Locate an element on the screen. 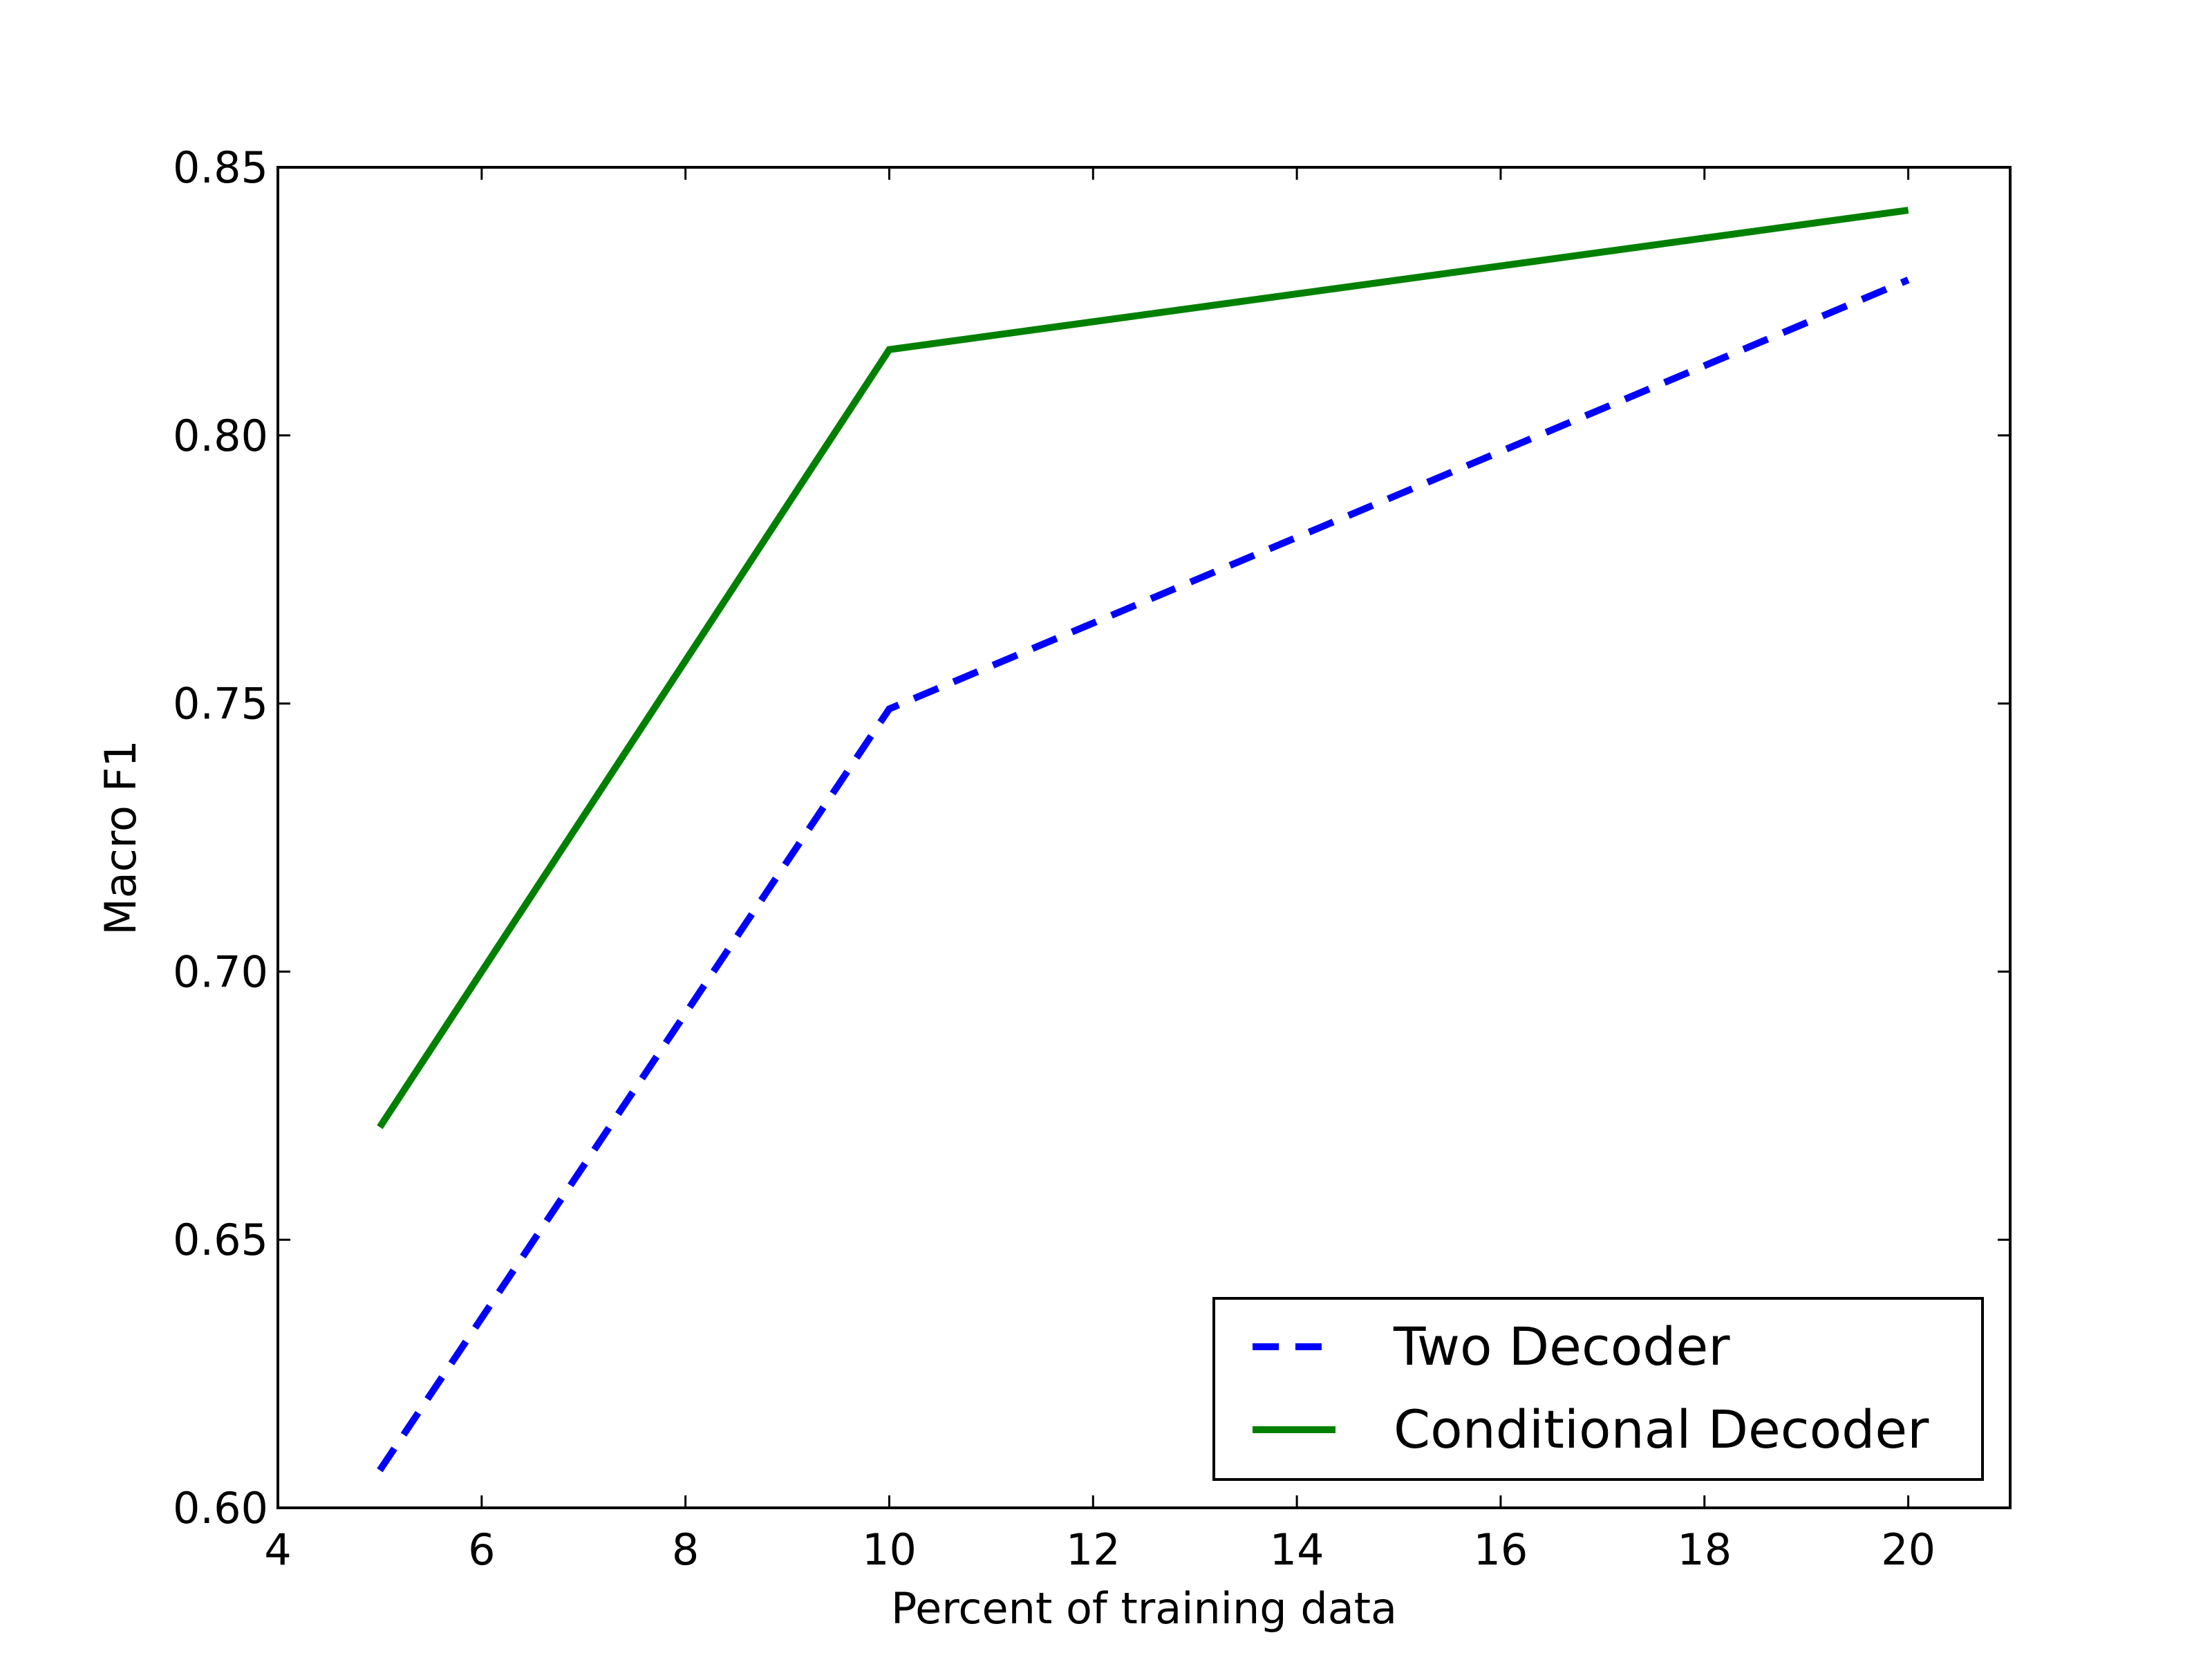 The image size is (2212, 1662). legend-label: Two Decoder is located at coordinates (1562, 1347).